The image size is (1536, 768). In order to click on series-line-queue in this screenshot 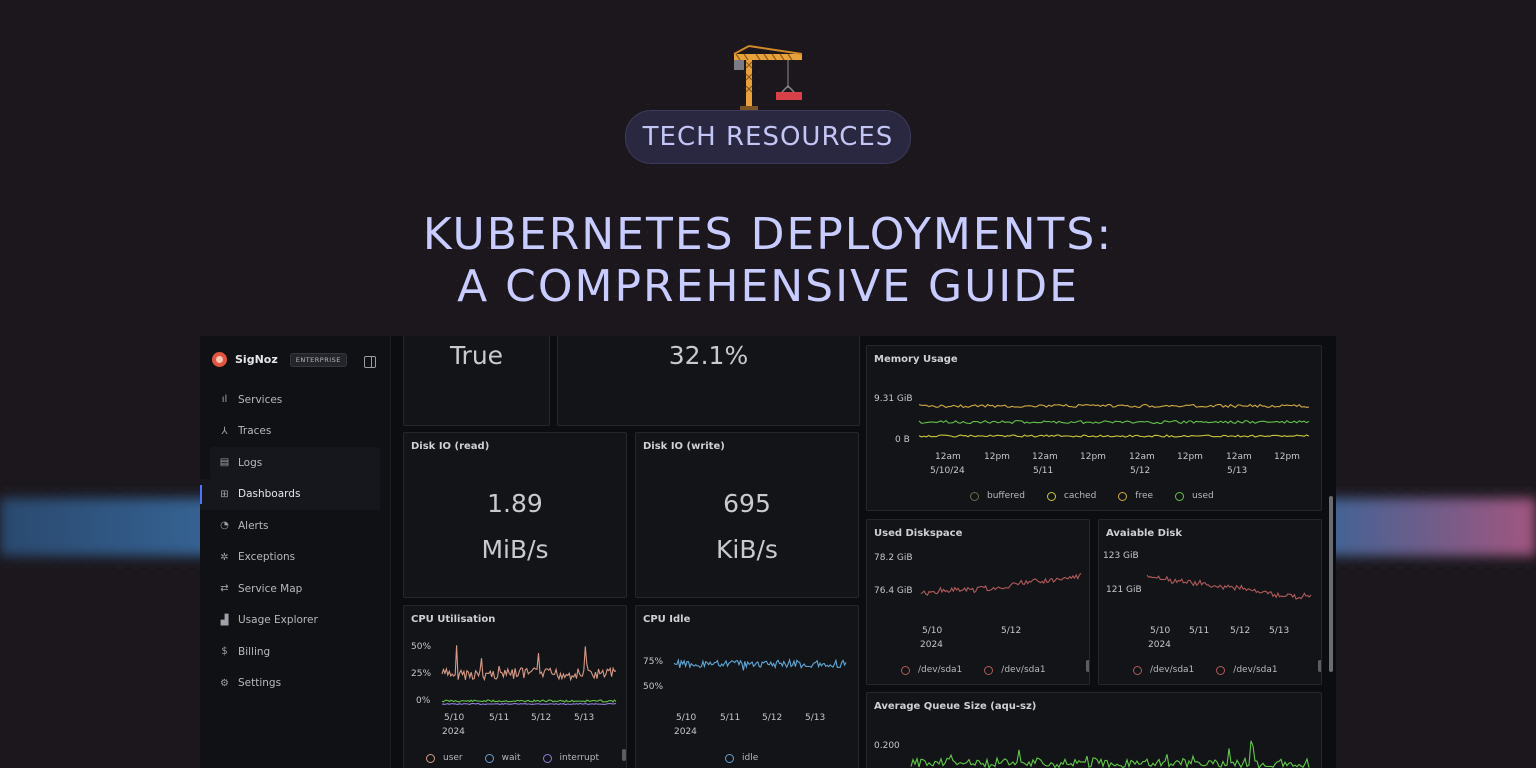, I will do `click(1110, 754)`.